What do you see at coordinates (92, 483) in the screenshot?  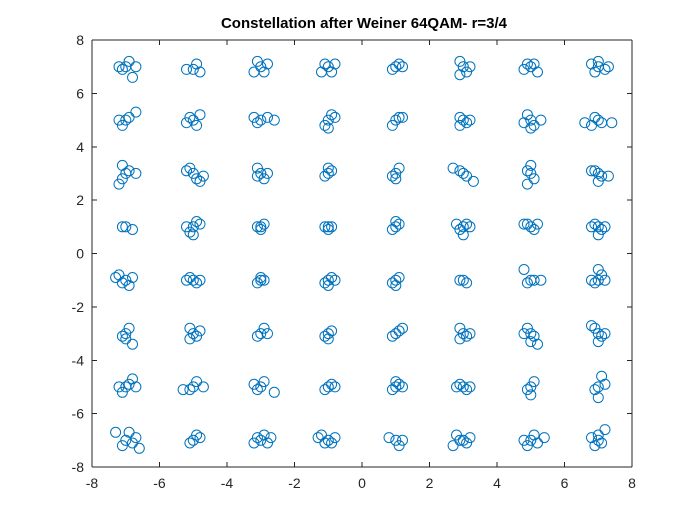 I see `x-tick-label: -8` at bounding box center [92, 483].